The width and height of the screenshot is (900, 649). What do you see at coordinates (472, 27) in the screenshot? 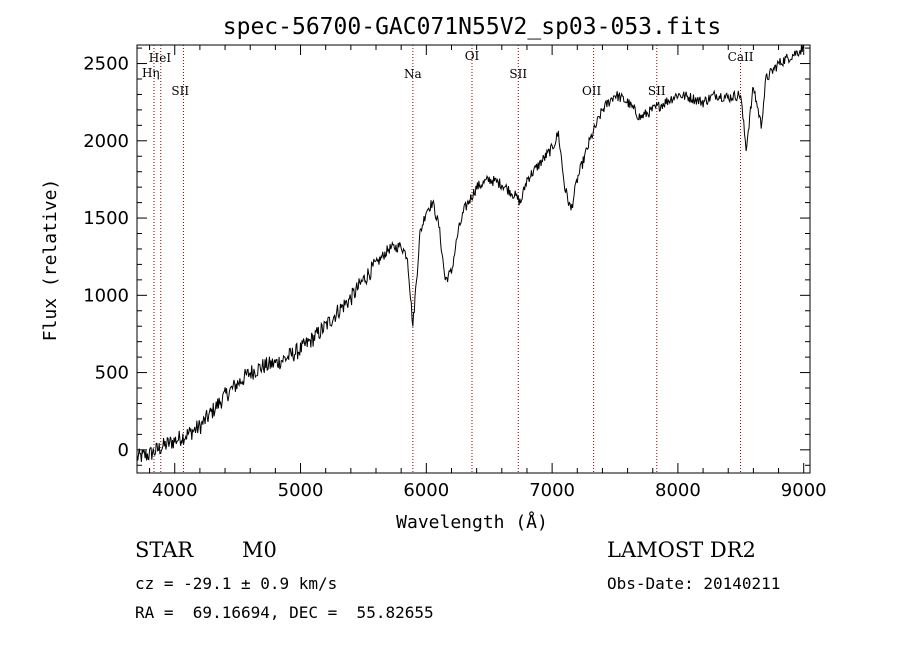
I see `chart-title: spec-56700-GAC071N55V2_sp03-053.fits` at bounding box center [472, 27].